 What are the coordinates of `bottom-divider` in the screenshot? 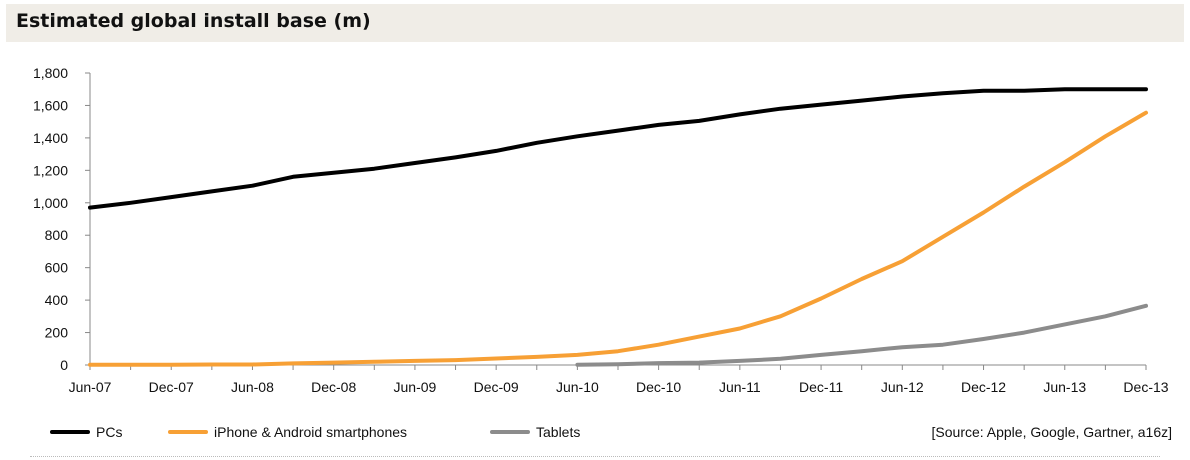 It's located at (595, 456).